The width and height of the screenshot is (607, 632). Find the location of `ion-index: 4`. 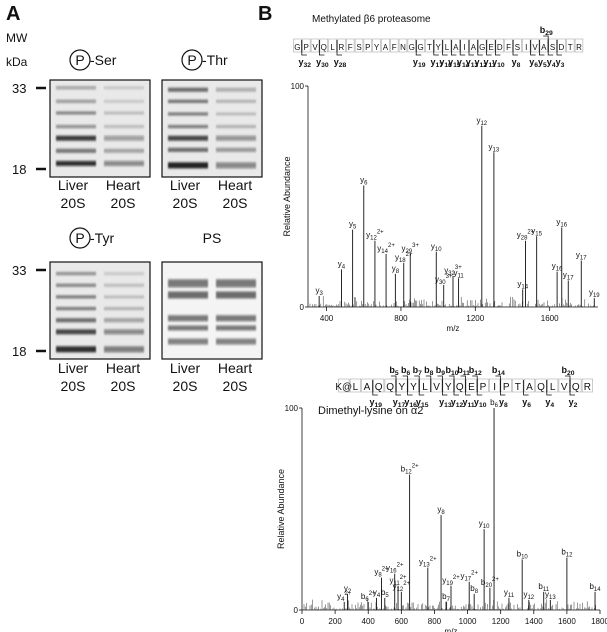

ion-index: 4 is located at coordinates (379, 596).